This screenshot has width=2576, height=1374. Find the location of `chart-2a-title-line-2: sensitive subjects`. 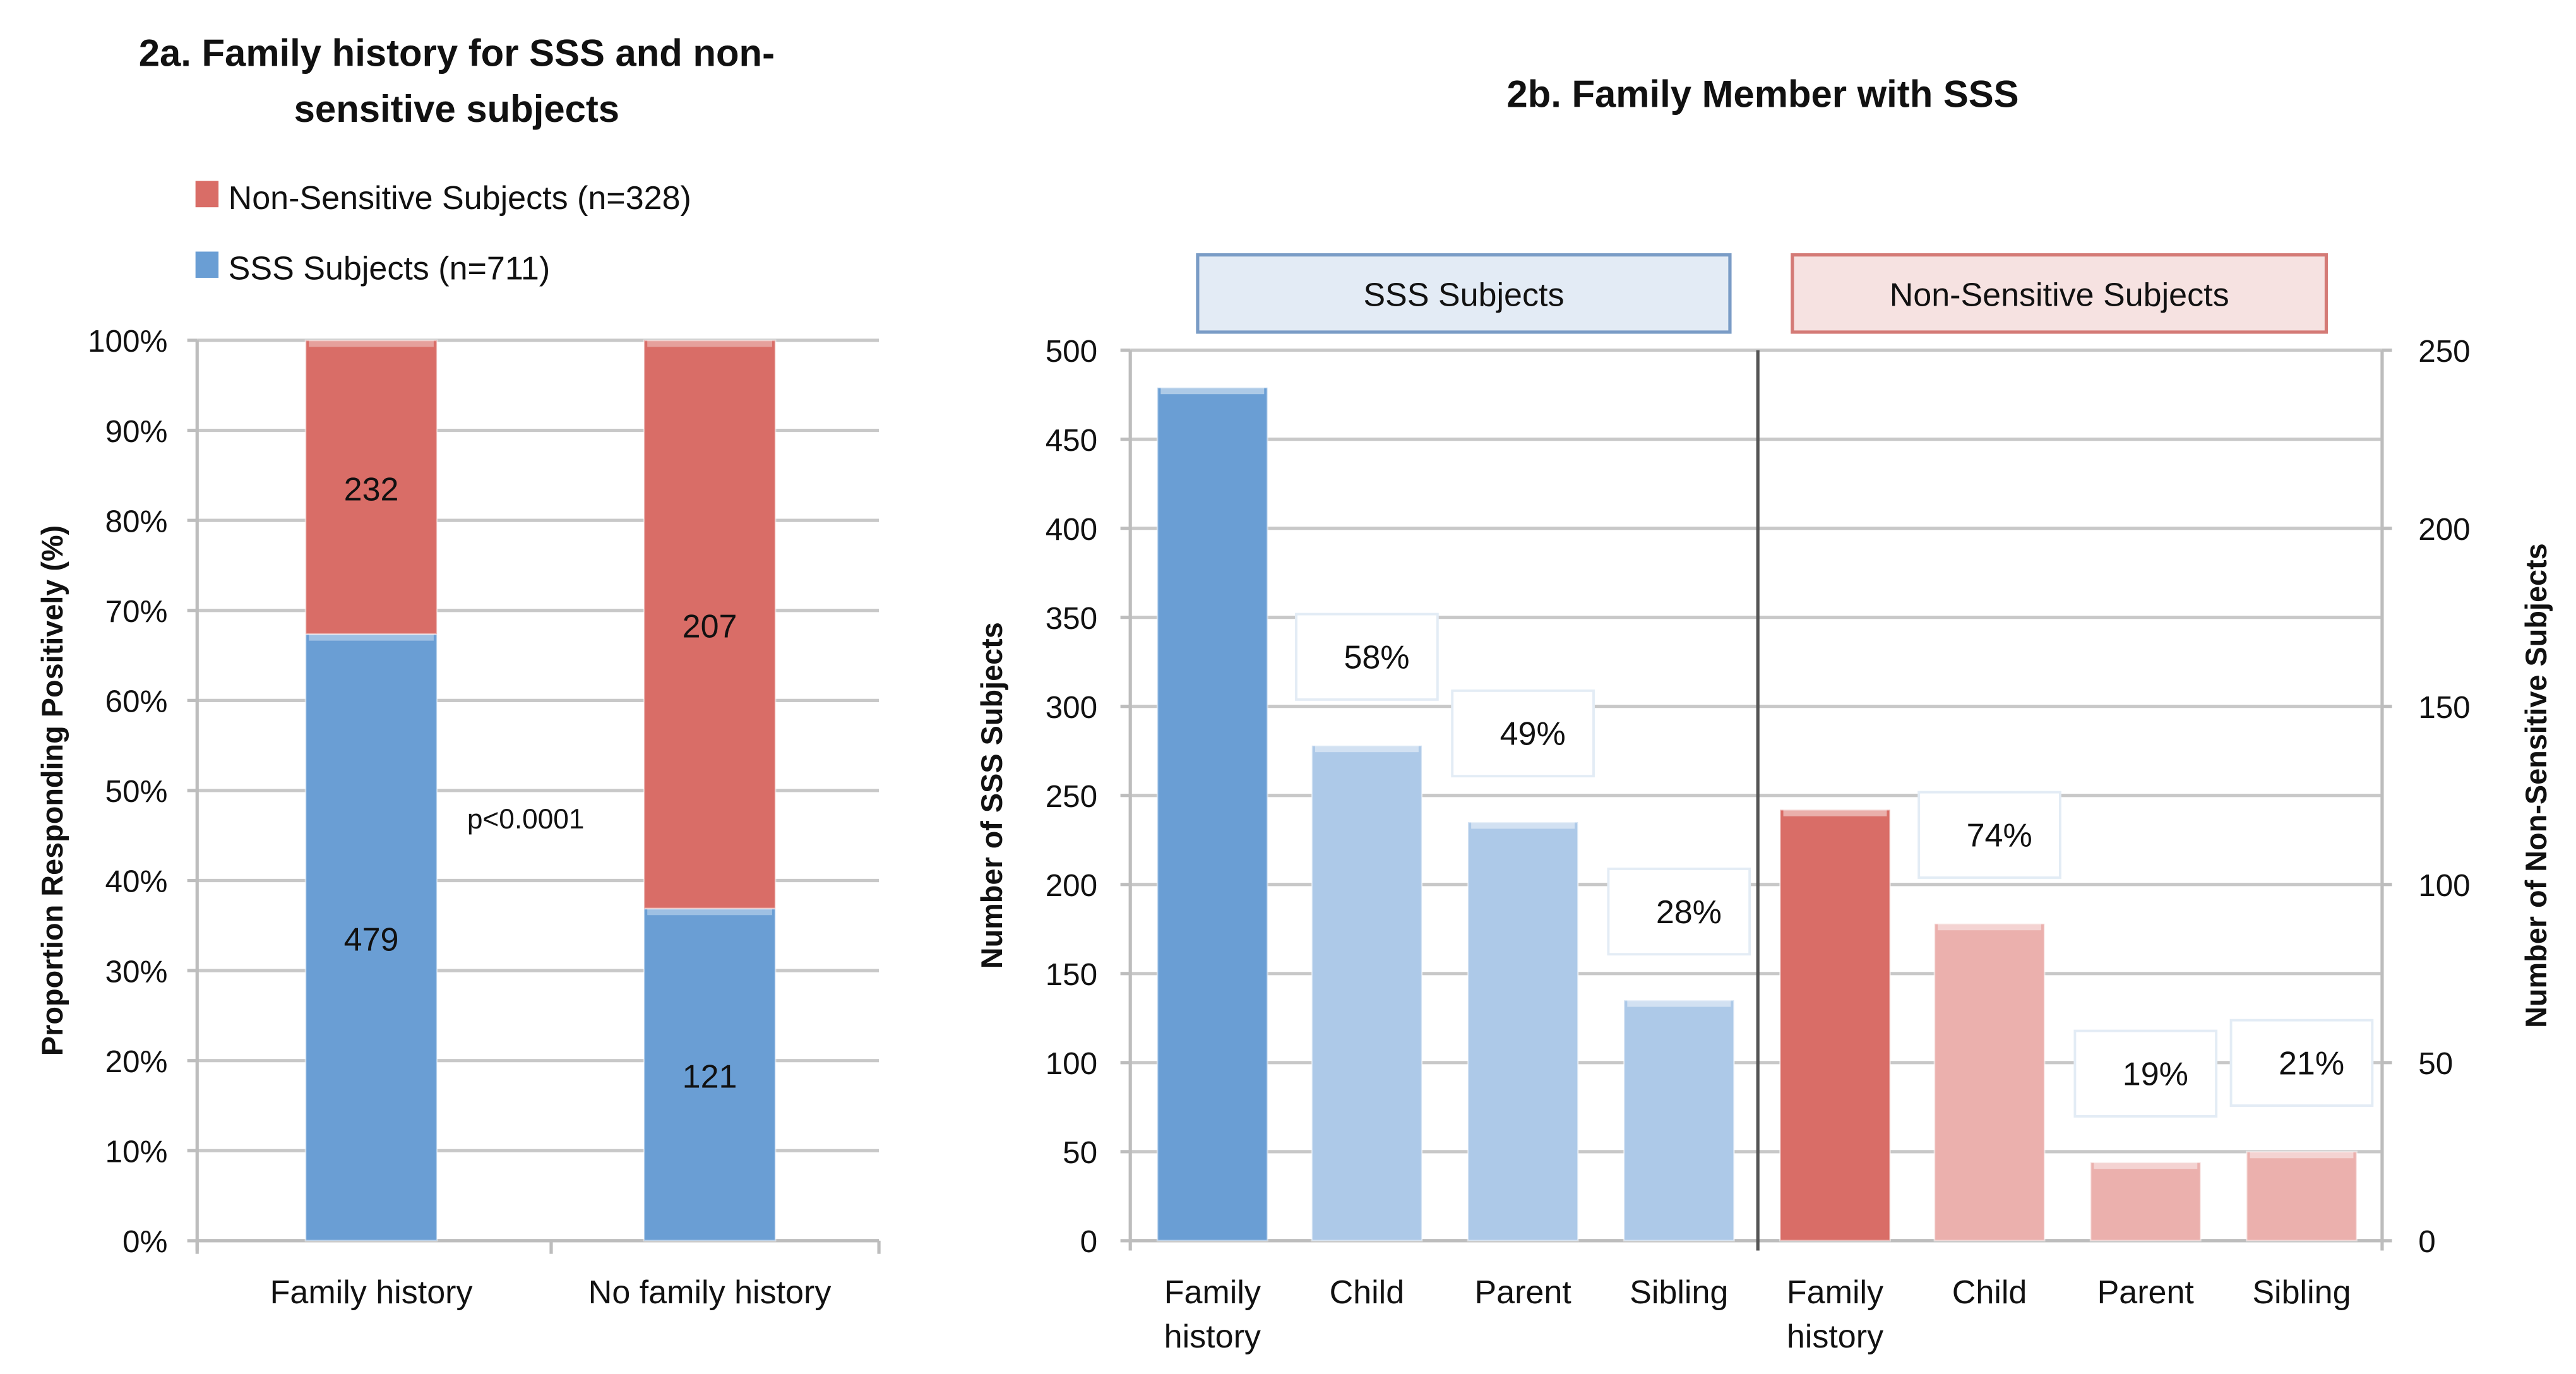

chart-2a-title-line-2: sensitive subjects is located at coordinates (456, 109).